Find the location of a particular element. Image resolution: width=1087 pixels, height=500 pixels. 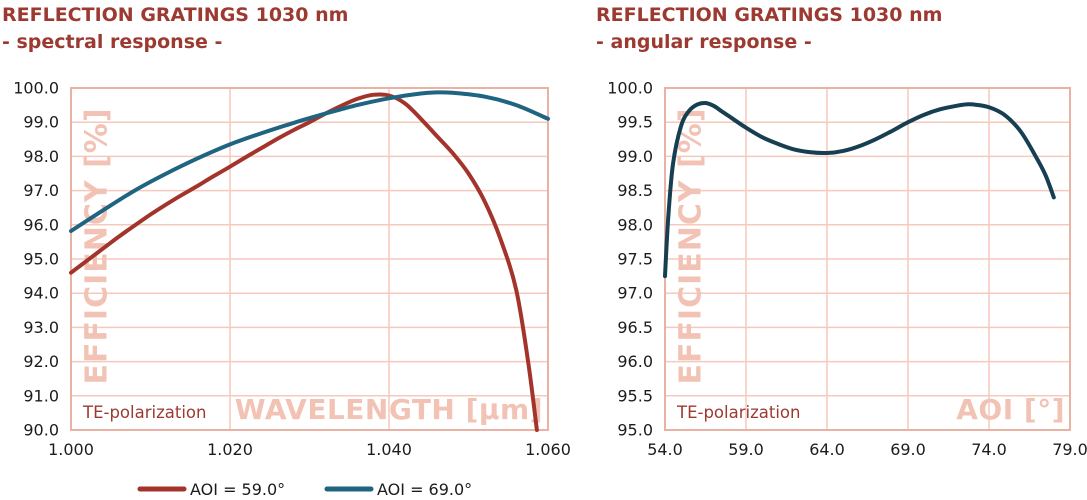

x-tick-label: 64.0 is located at coordinates (827, 449).